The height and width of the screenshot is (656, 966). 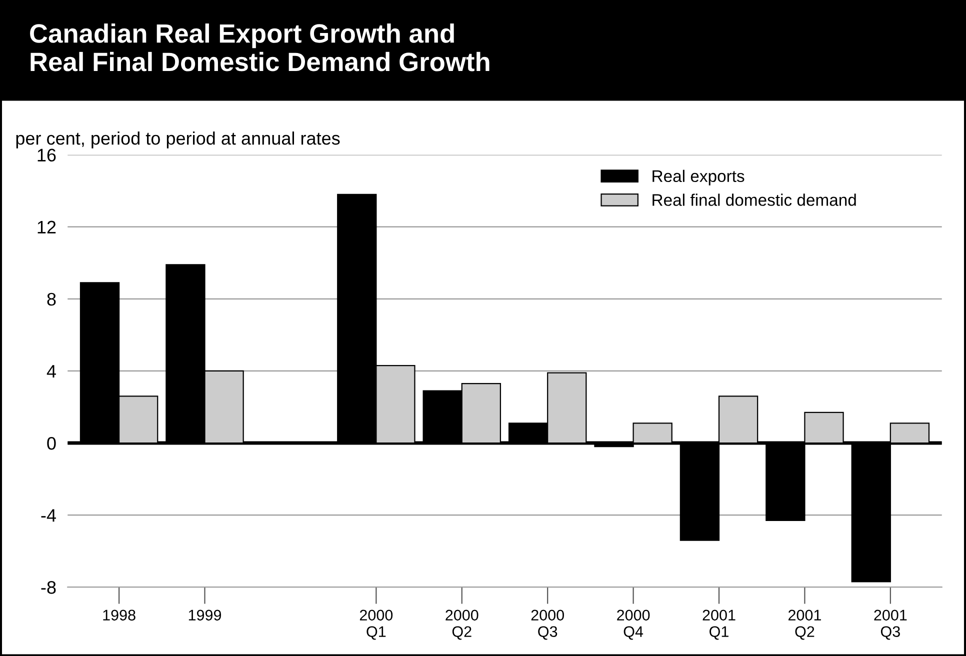 I want to click on y-tick-label: 0, so click(x=51, y=443).